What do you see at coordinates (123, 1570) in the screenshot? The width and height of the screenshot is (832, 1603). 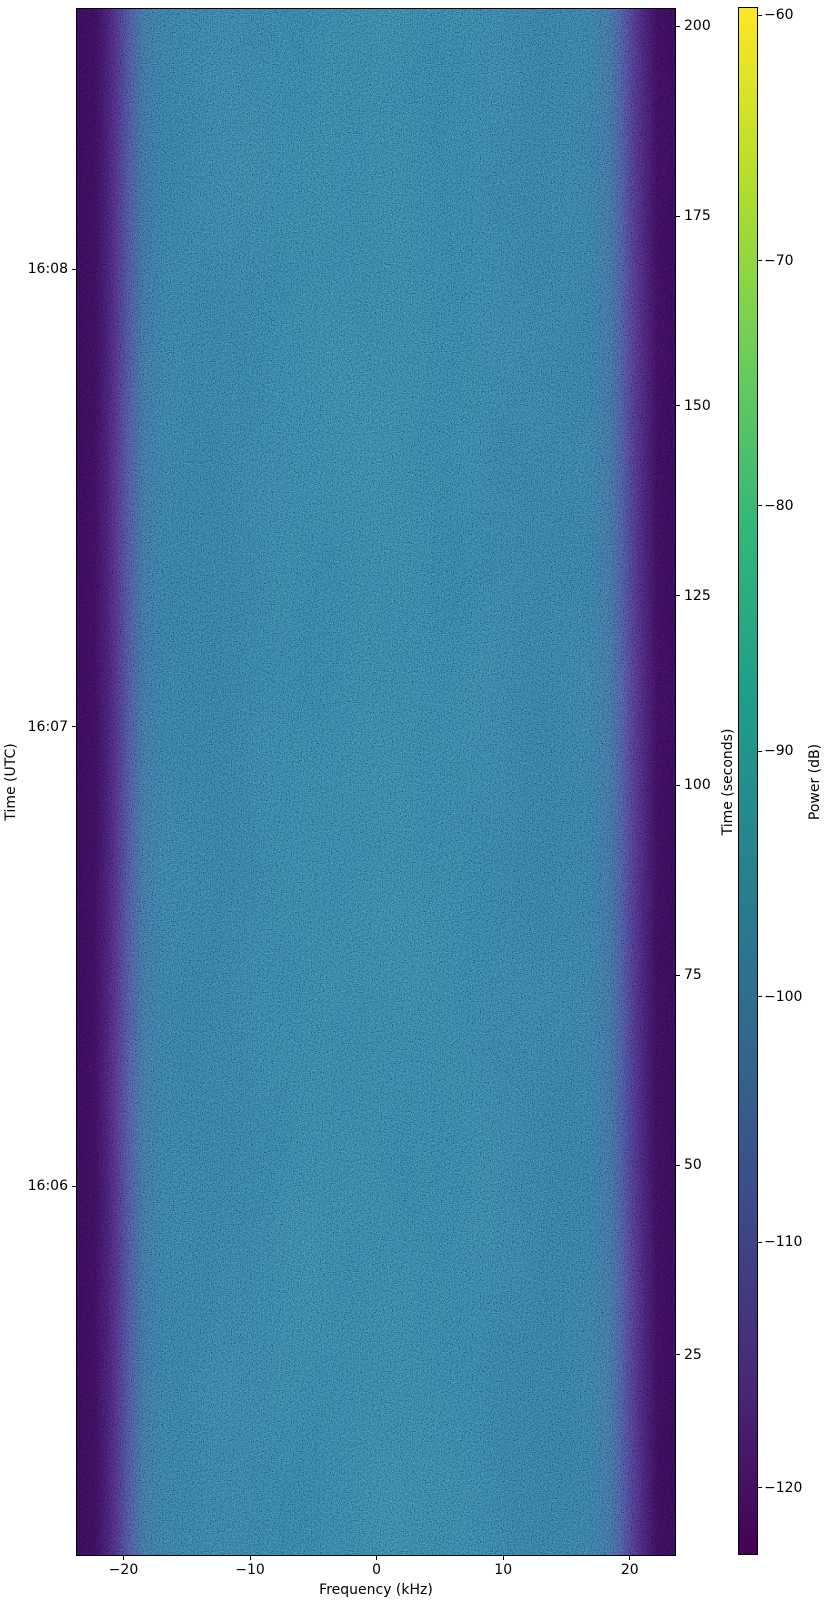 I see `x-tick-label: −20` at bounding box center [123, 1570].